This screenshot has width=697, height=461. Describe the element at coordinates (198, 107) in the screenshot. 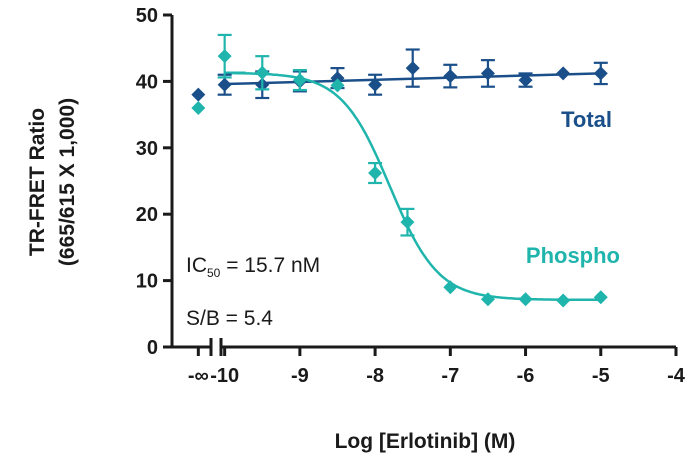

I see `data-point-phospho-zero-dose` at that location.